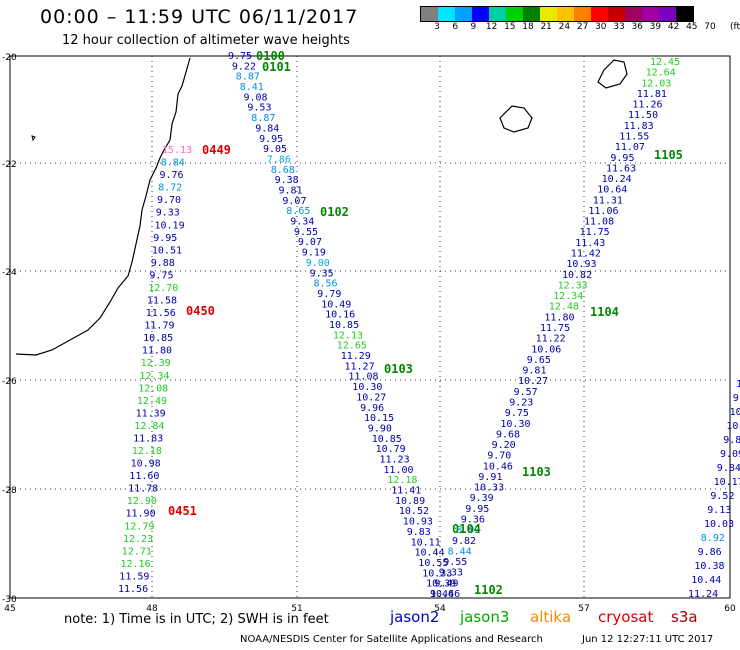  Describe the element at coordinates (433, 563) in the screenshot. I see `wave-height-label: 10.55` at that location.